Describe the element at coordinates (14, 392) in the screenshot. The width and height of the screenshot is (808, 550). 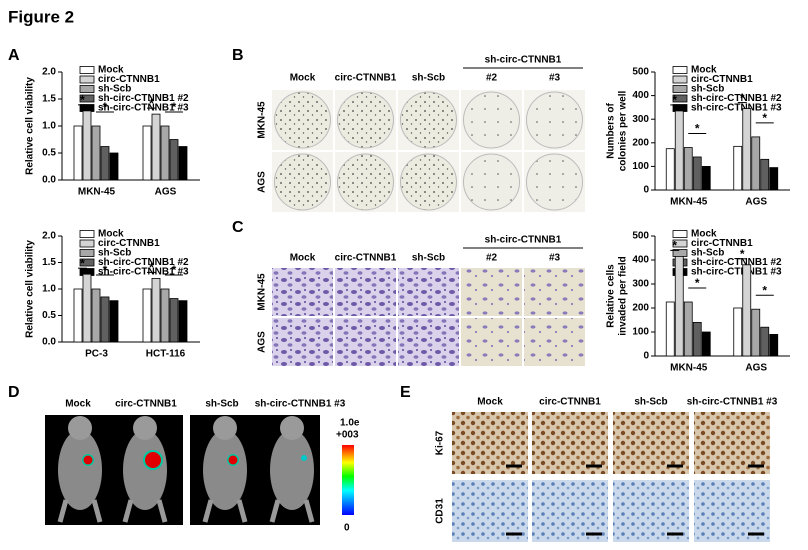
I see `panel-label: D` at that location.